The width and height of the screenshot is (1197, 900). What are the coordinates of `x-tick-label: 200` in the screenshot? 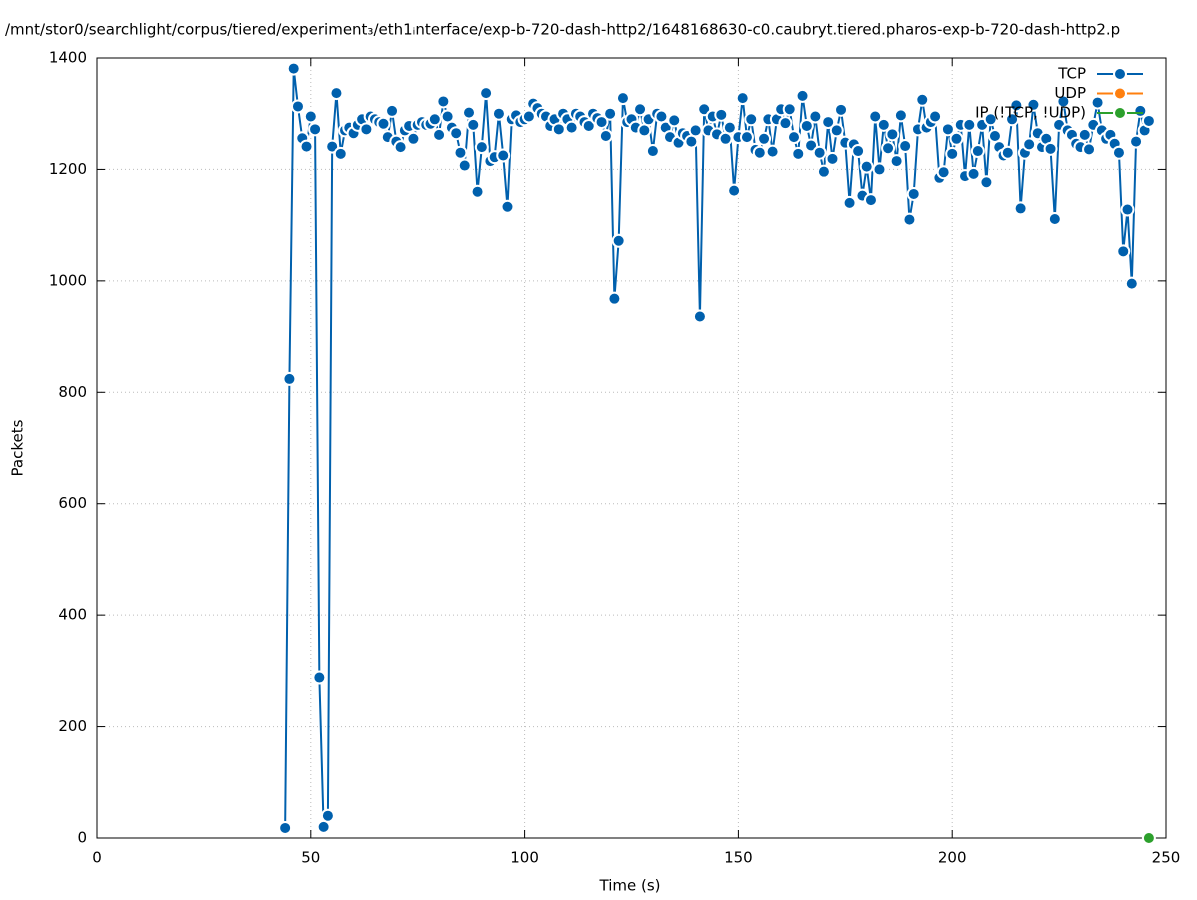 It's located at (952, 858).